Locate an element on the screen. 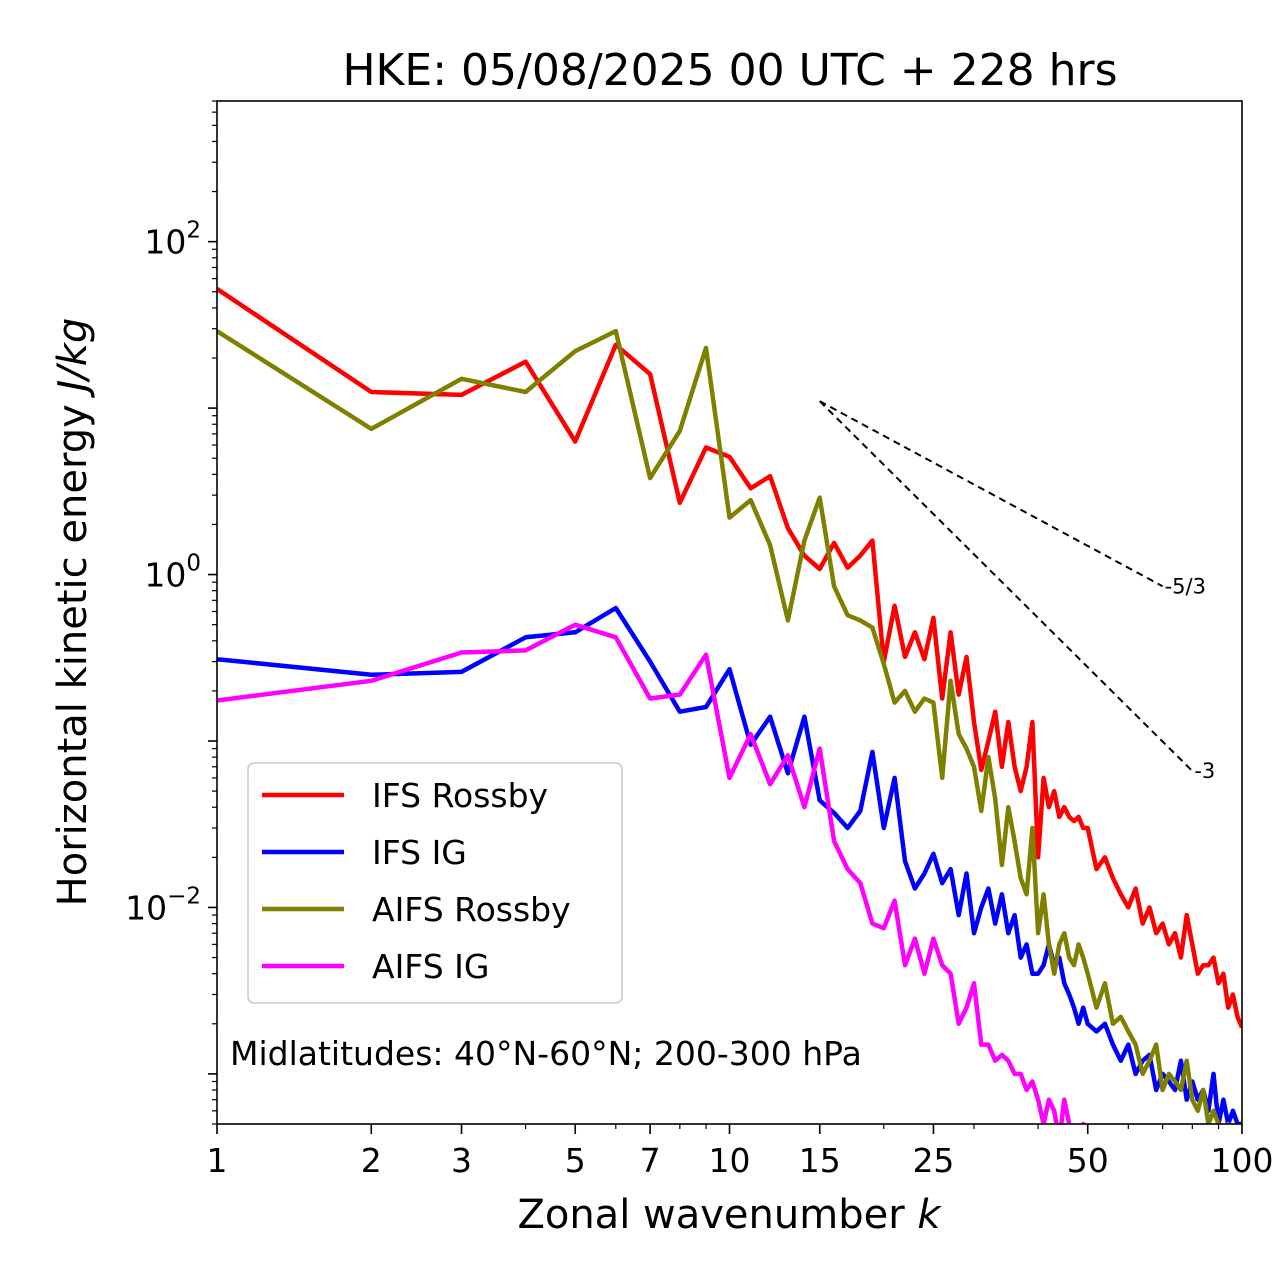 The image size is (1280, 1288). x-tick-label: 3 is located at coordinates (461, 1160).